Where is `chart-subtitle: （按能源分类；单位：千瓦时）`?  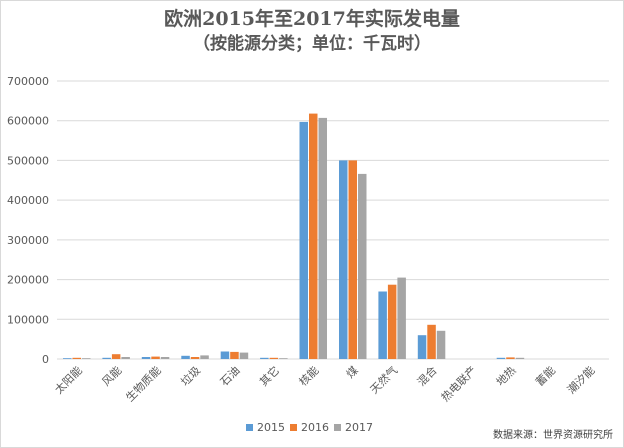
chart-subtitle: （按能源分类；单位：千瓦时） is located at coordinates (312, 44).